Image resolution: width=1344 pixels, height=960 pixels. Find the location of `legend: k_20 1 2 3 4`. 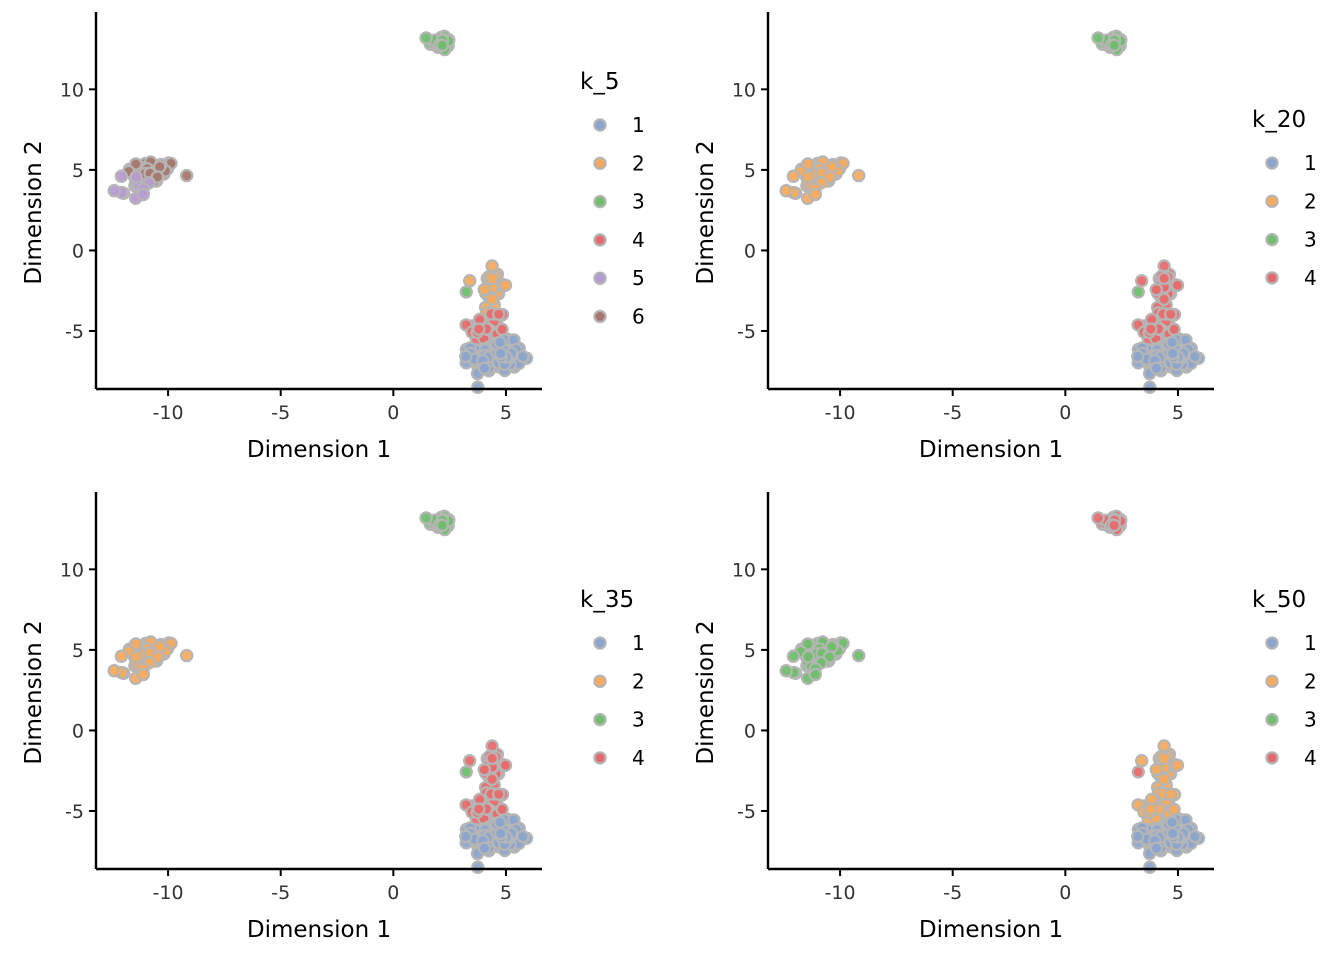

legend: k_20 1 2 3 4 is located at coordinates (1284, 198).